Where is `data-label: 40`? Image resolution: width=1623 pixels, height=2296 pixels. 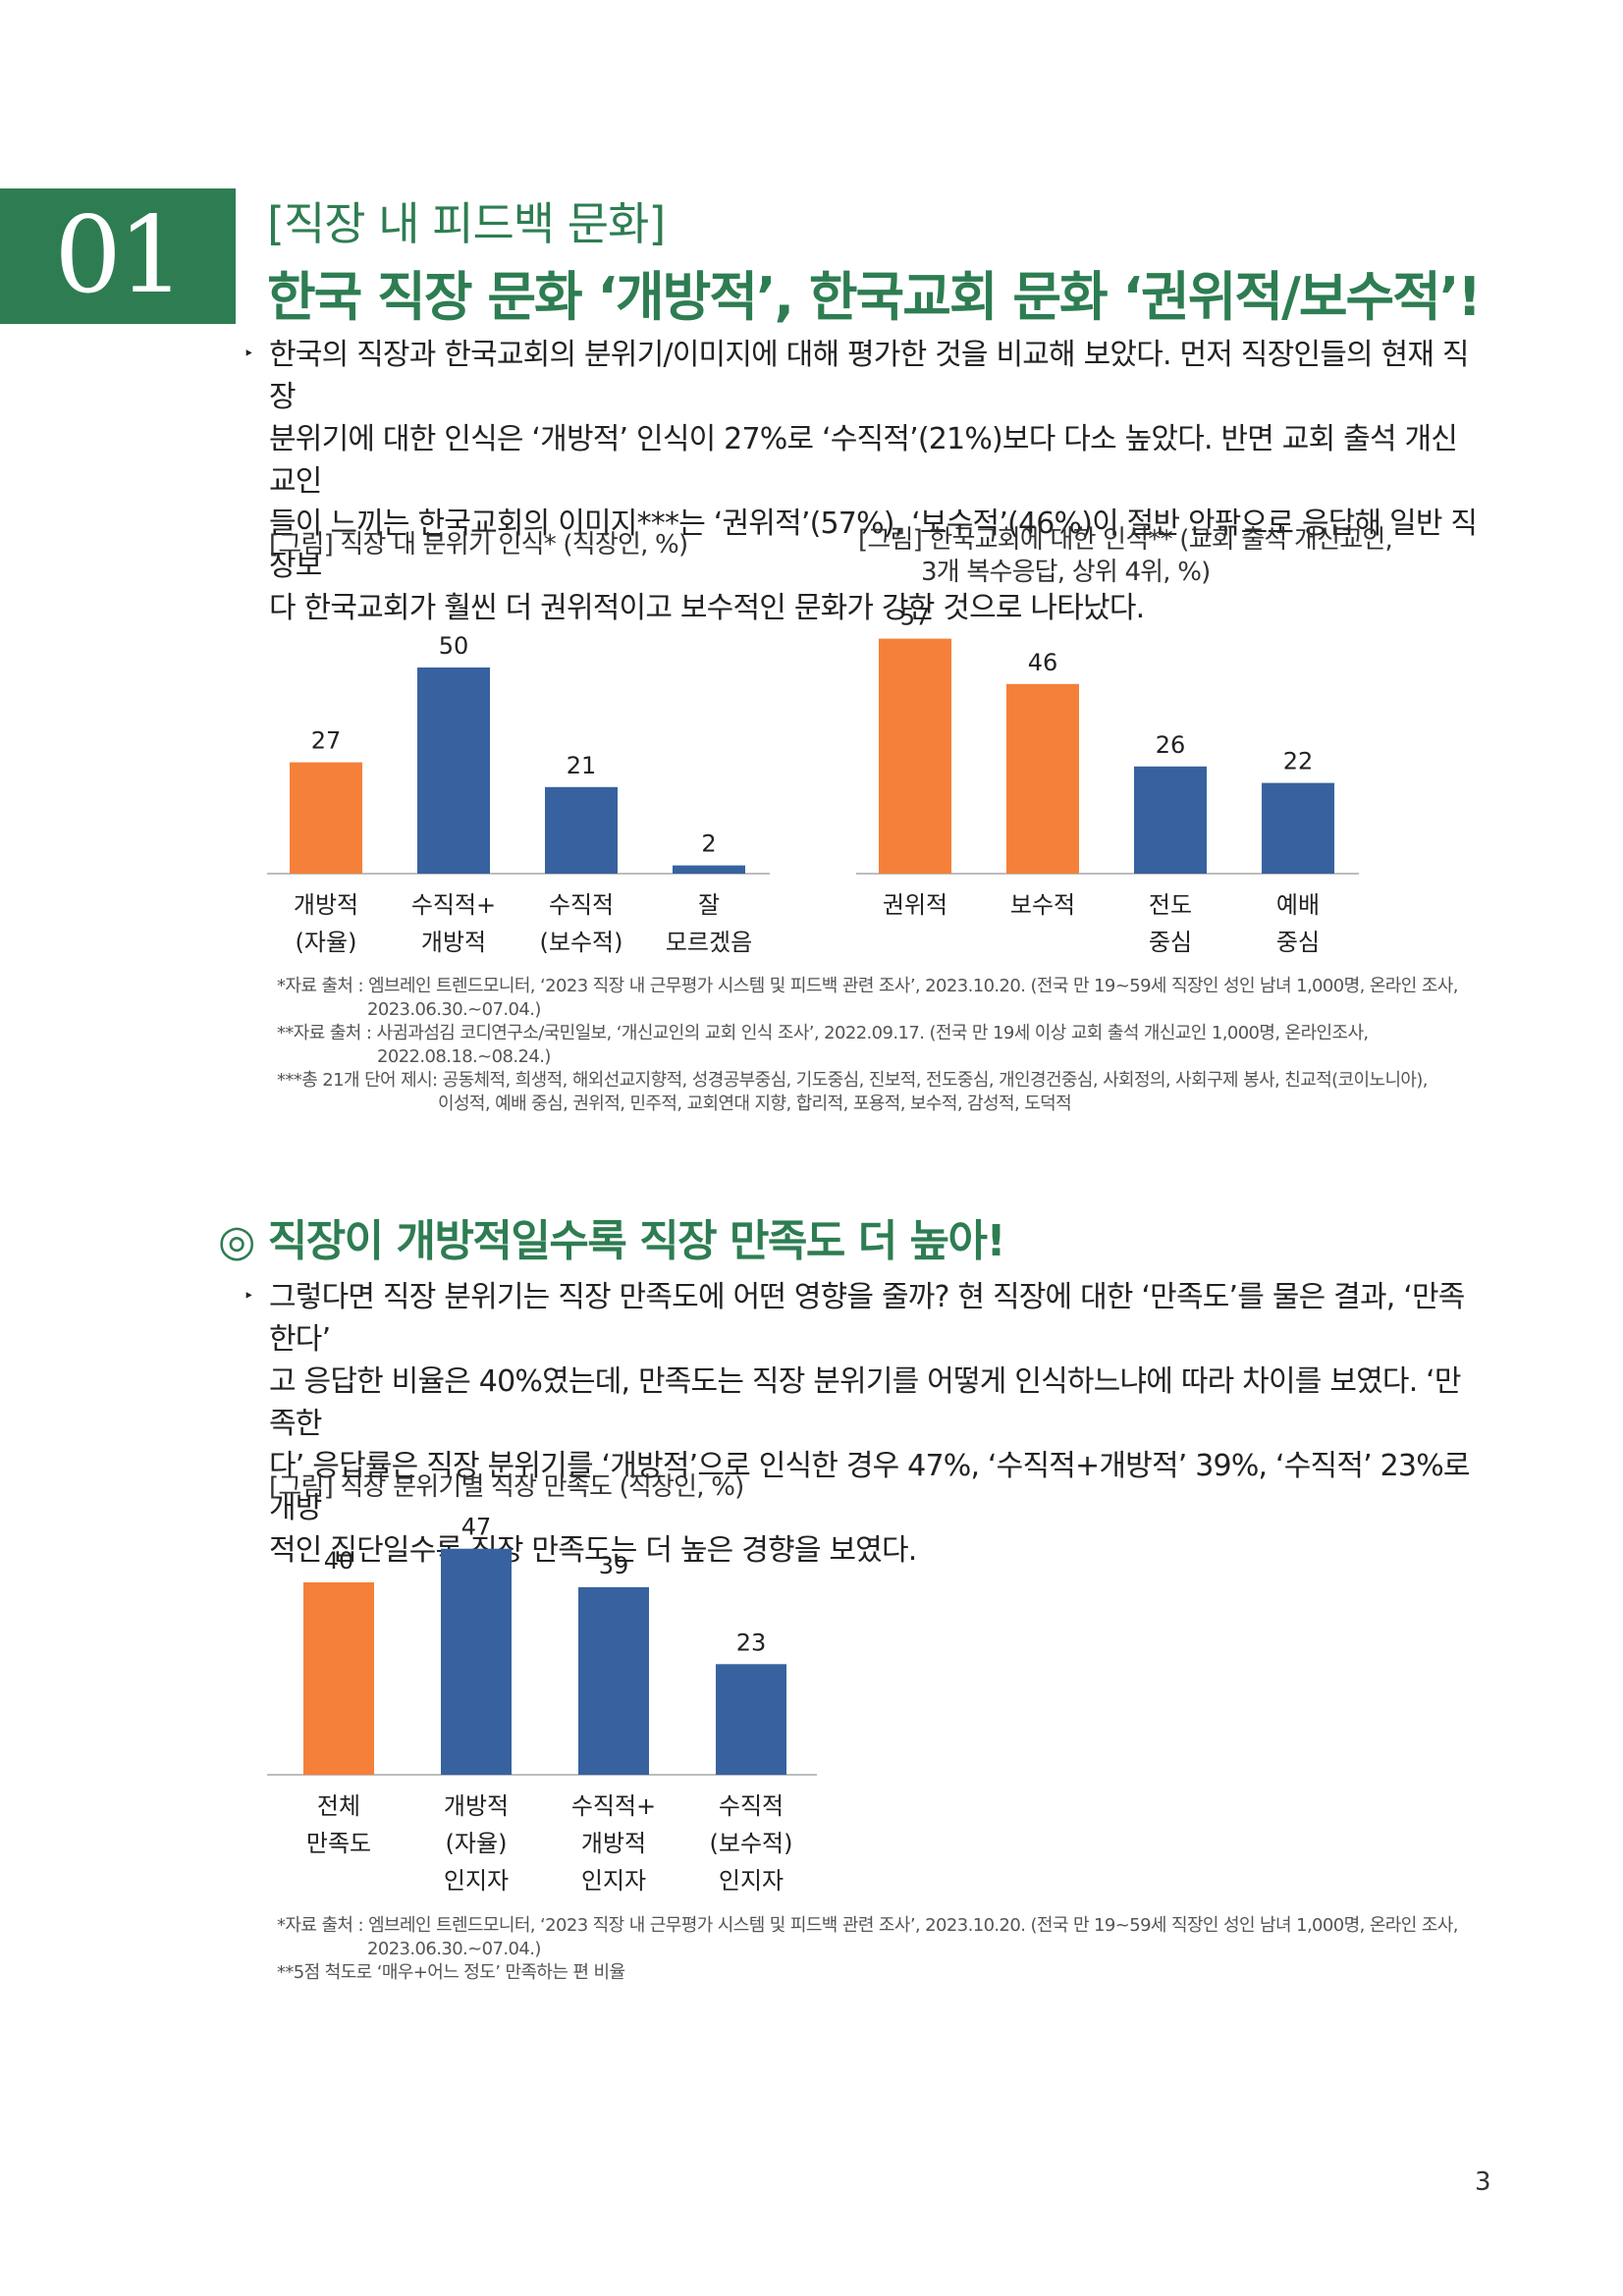 data-label: 40 is located at coordinates (339, 1561).